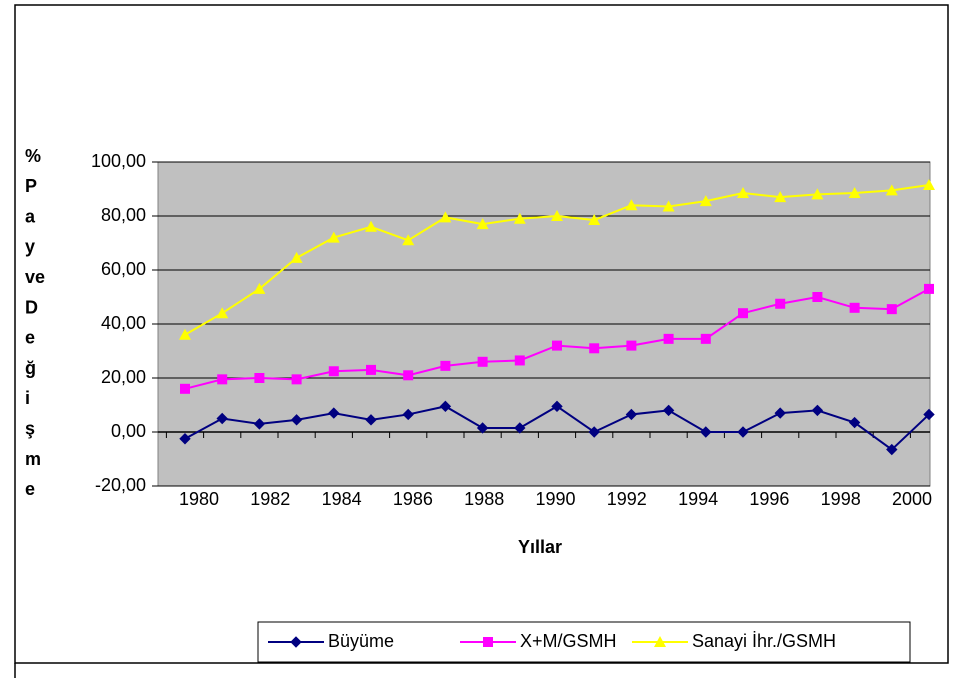  What do you see at coordinates (30, 247) in the screenshot?
I see `y-axis-title: y` at bounding box center [30, 247].